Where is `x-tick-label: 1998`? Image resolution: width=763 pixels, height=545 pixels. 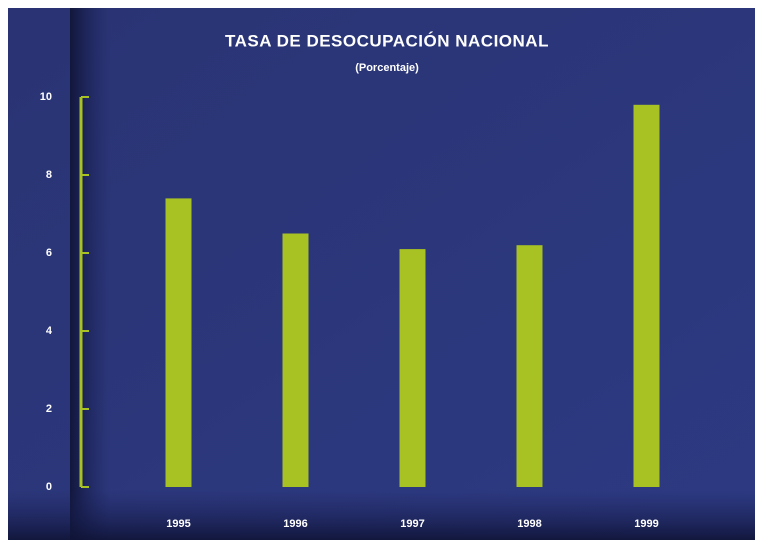
x-tick-label: 1998 is located at coordinates (529, 524).